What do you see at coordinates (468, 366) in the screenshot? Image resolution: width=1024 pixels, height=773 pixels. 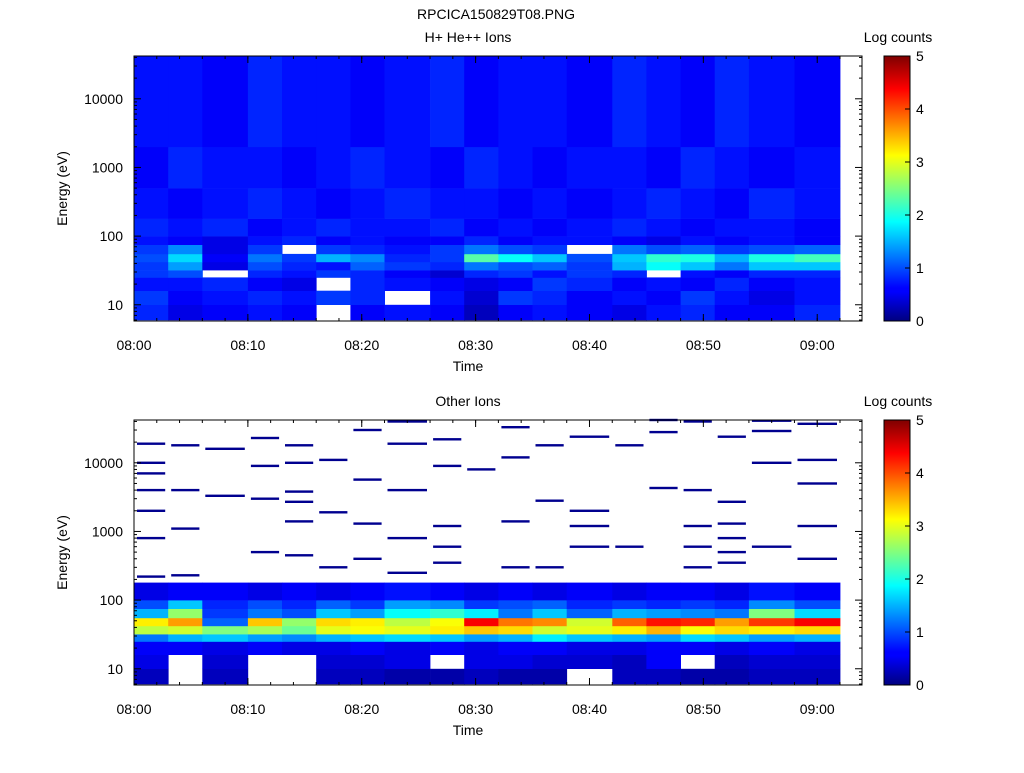 I see `x-axis-label: Time` at bounding box center [468, 366].